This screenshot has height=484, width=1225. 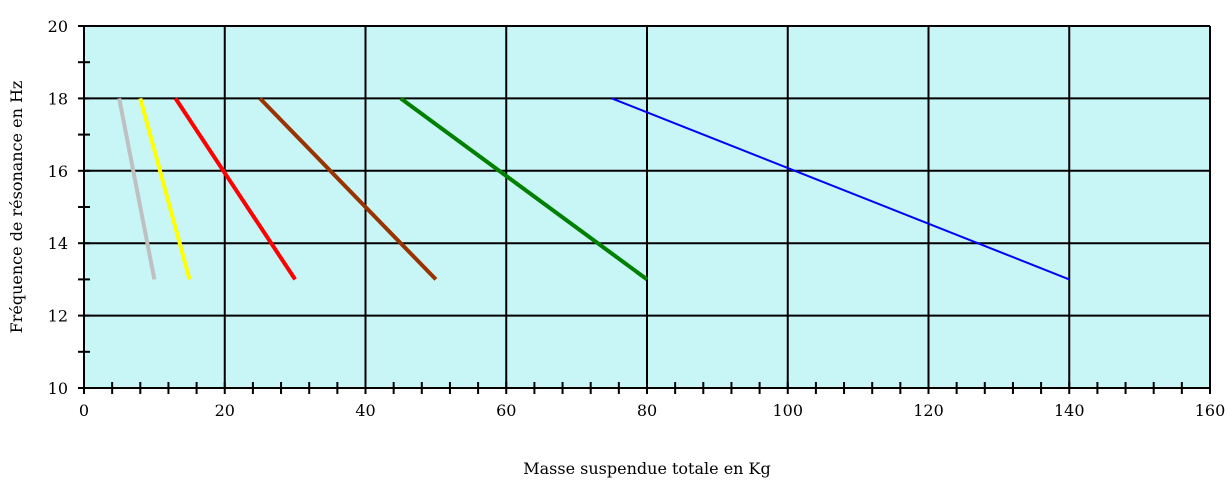 What do you see at coordinates (58, 243) in the screenshot?
I see `y-tick-label: 14` at bounding box center [58, 243].